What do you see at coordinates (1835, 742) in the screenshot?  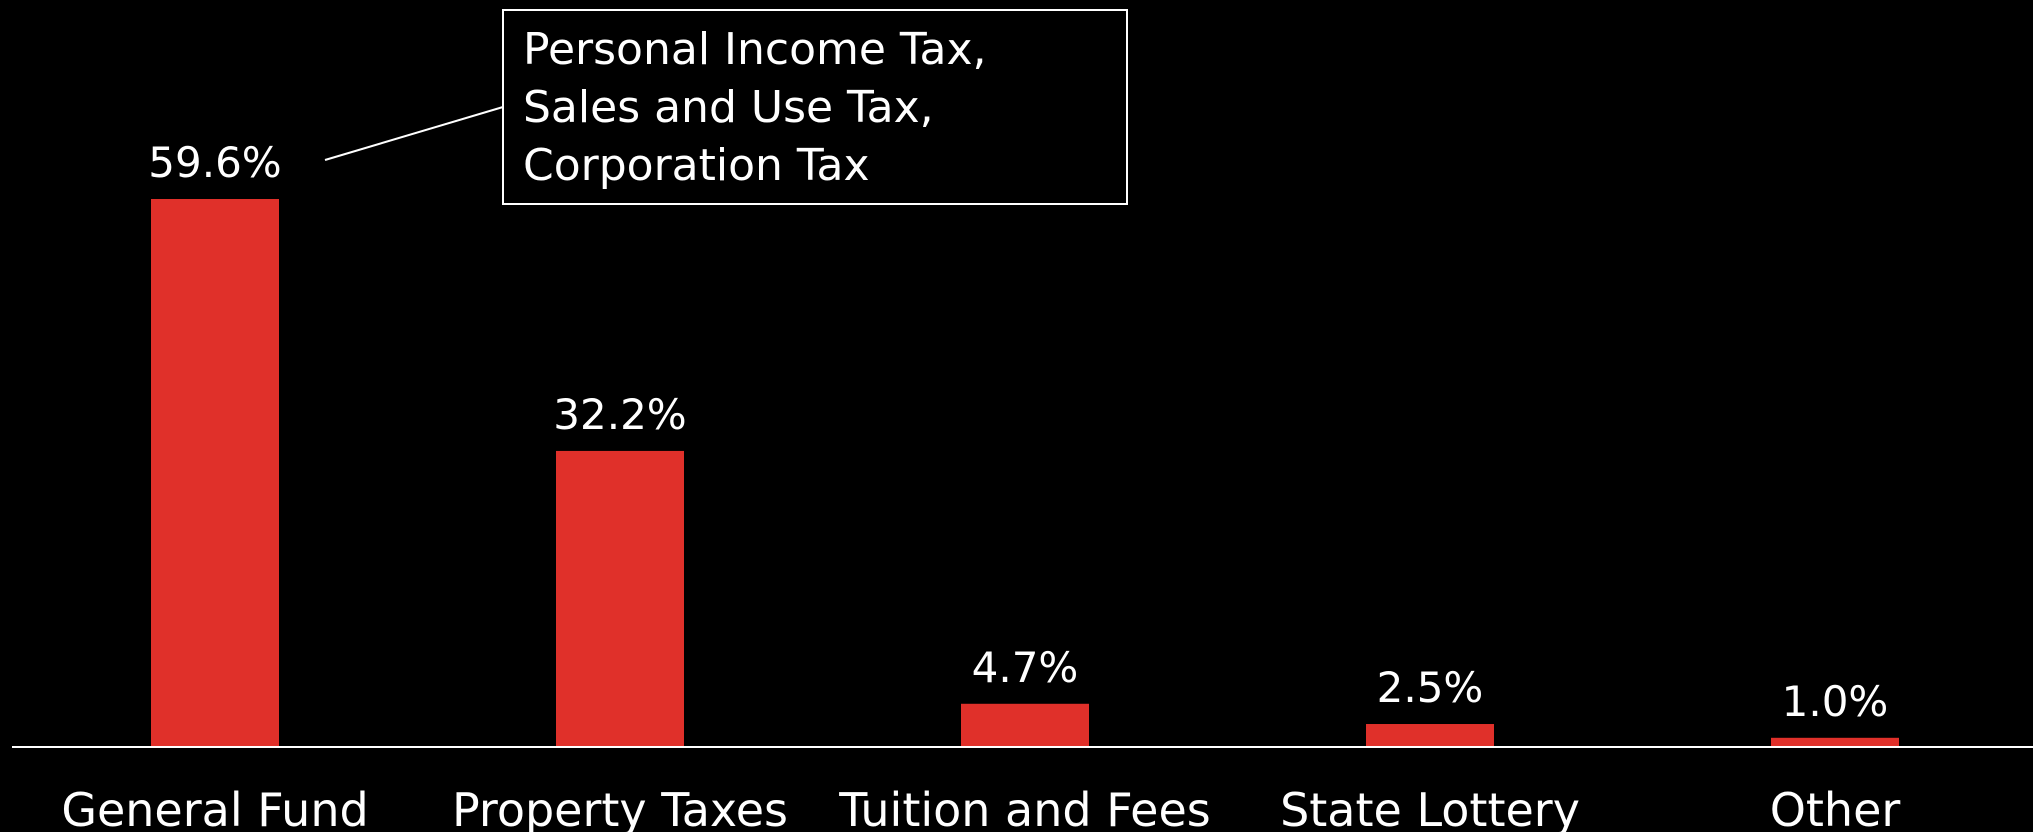 I see `bar-other` at bounding box center [1835, 742].